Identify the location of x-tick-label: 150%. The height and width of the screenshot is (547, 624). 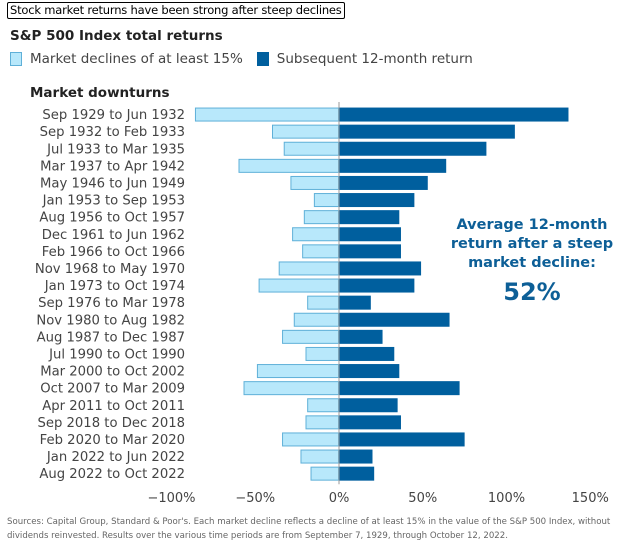
(590, 498).